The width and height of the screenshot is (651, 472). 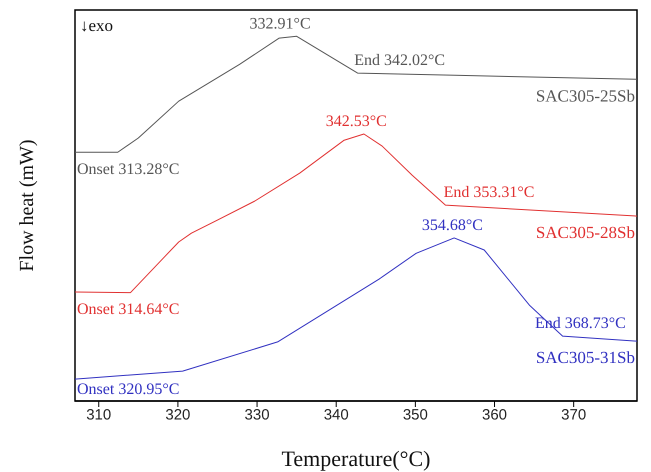 I want to click on x-tick-label: 360, so click(x=495, y=415).